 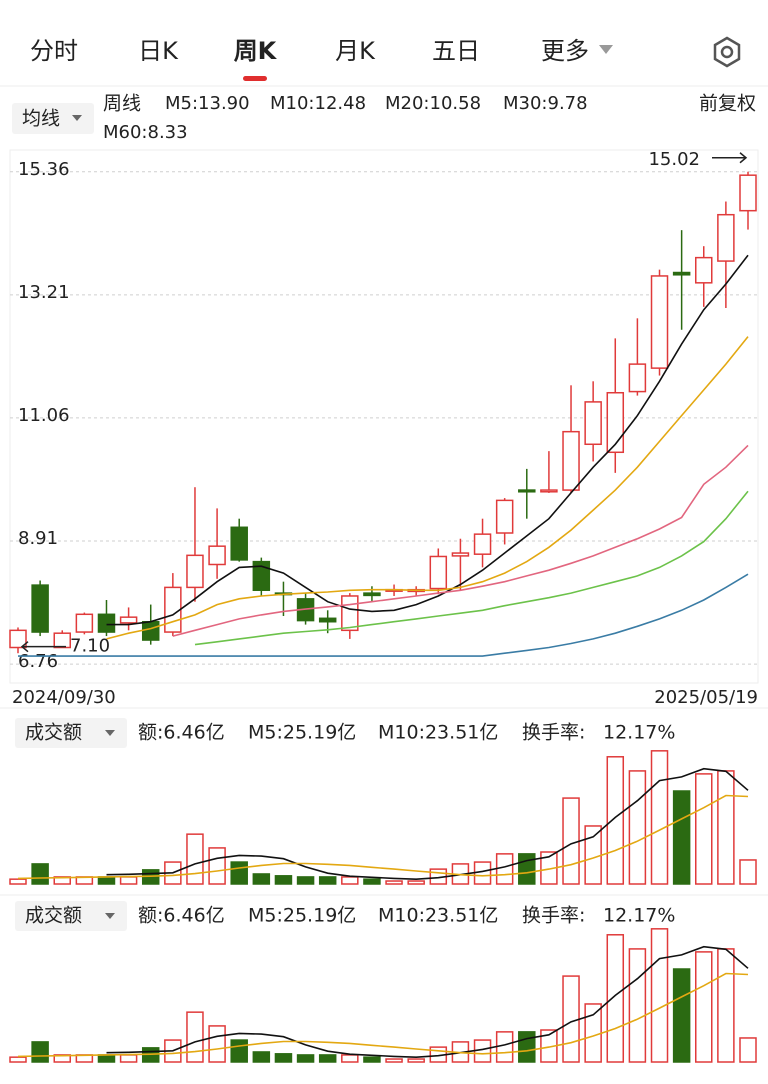 What do you see at coordinates (158, 51) in the screenshot?
I see `tab: 日K` at bounding box center [158, 51].